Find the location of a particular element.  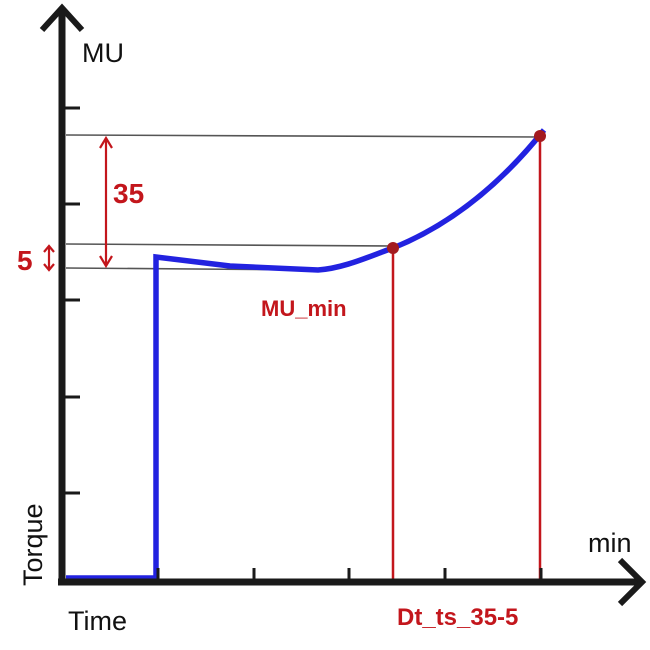

interval-label: Dt_ts_35-5 is located at coordinates (457, 617).